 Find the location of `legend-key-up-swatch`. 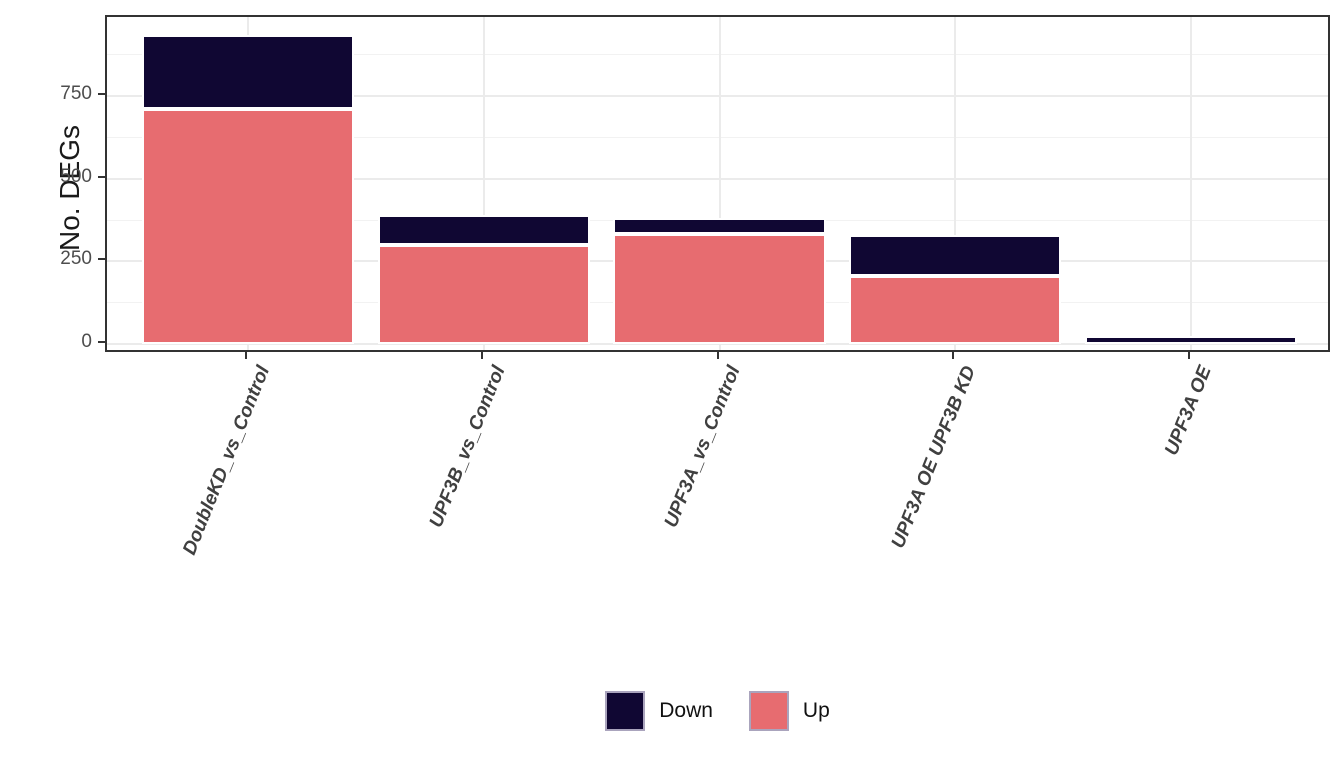

legend-key-up-swatch is located at coordinates (768, 711).